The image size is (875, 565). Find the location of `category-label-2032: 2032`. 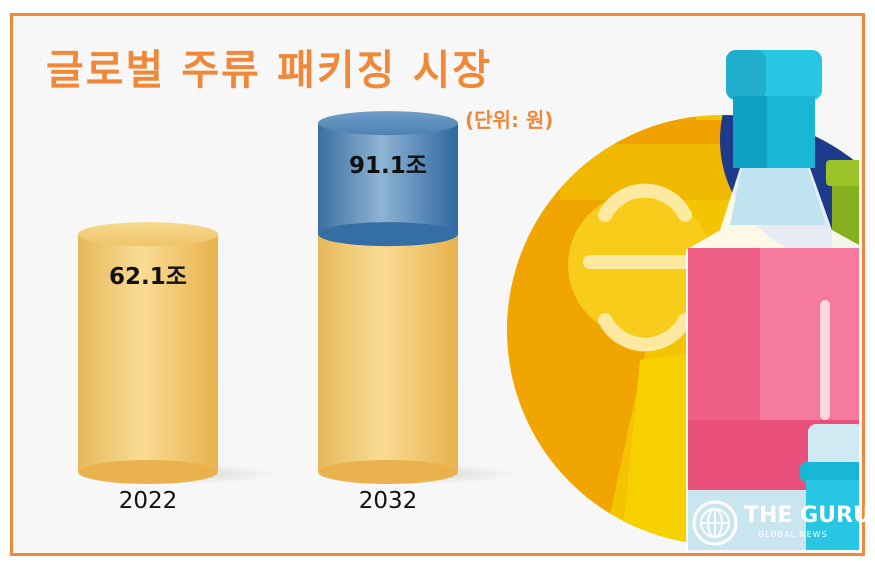

category-label-2032: 2032 is located at coordinates (388, 501).